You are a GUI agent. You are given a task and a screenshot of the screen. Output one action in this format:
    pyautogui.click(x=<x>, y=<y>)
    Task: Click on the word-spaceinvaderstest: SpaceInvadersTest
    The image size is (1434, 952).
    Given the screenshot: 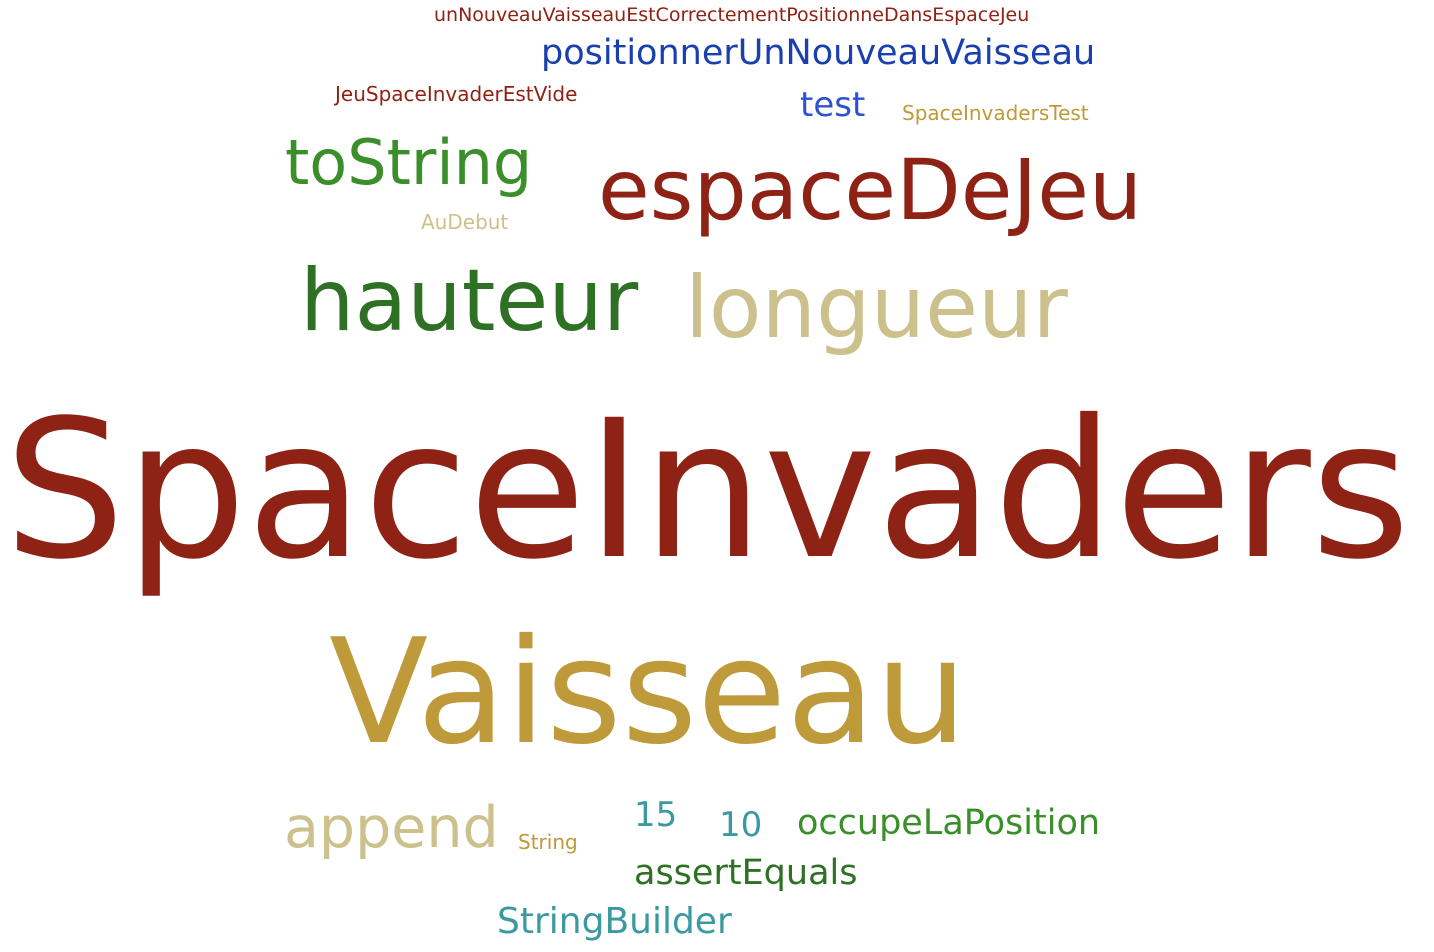 What is the action you would take?
    pyautogui.click(x=995, y=113)
    